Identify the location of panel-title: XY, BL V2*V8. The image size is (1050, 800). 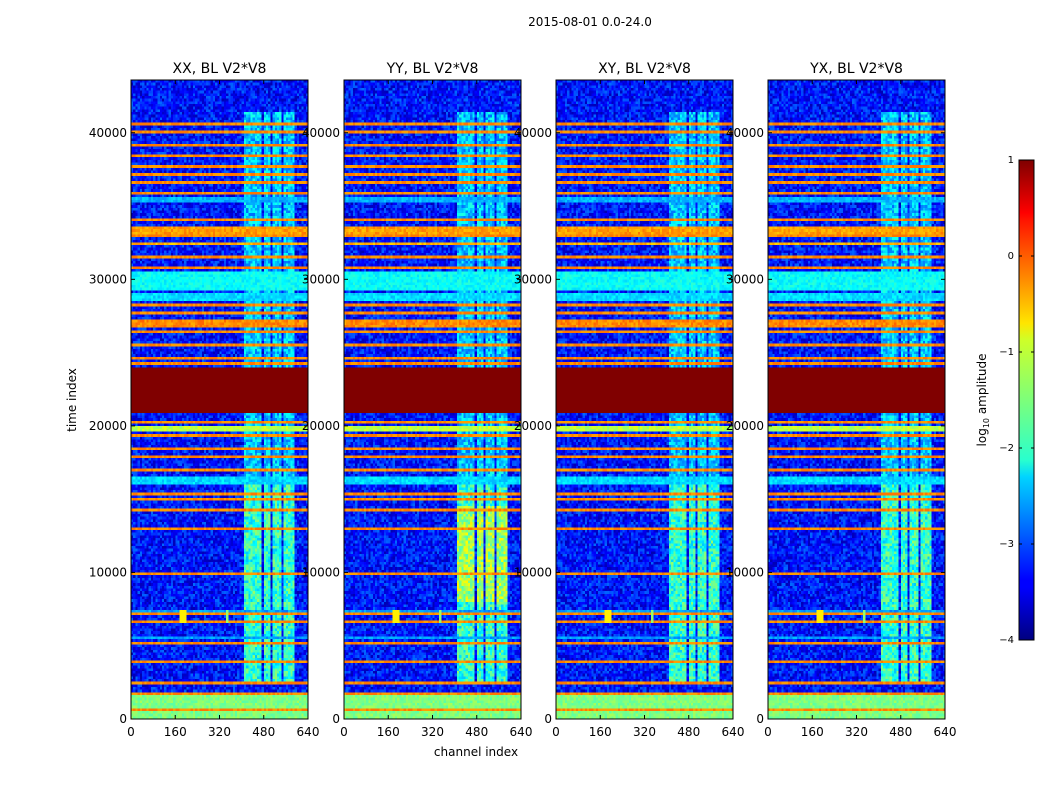
(644, 69).